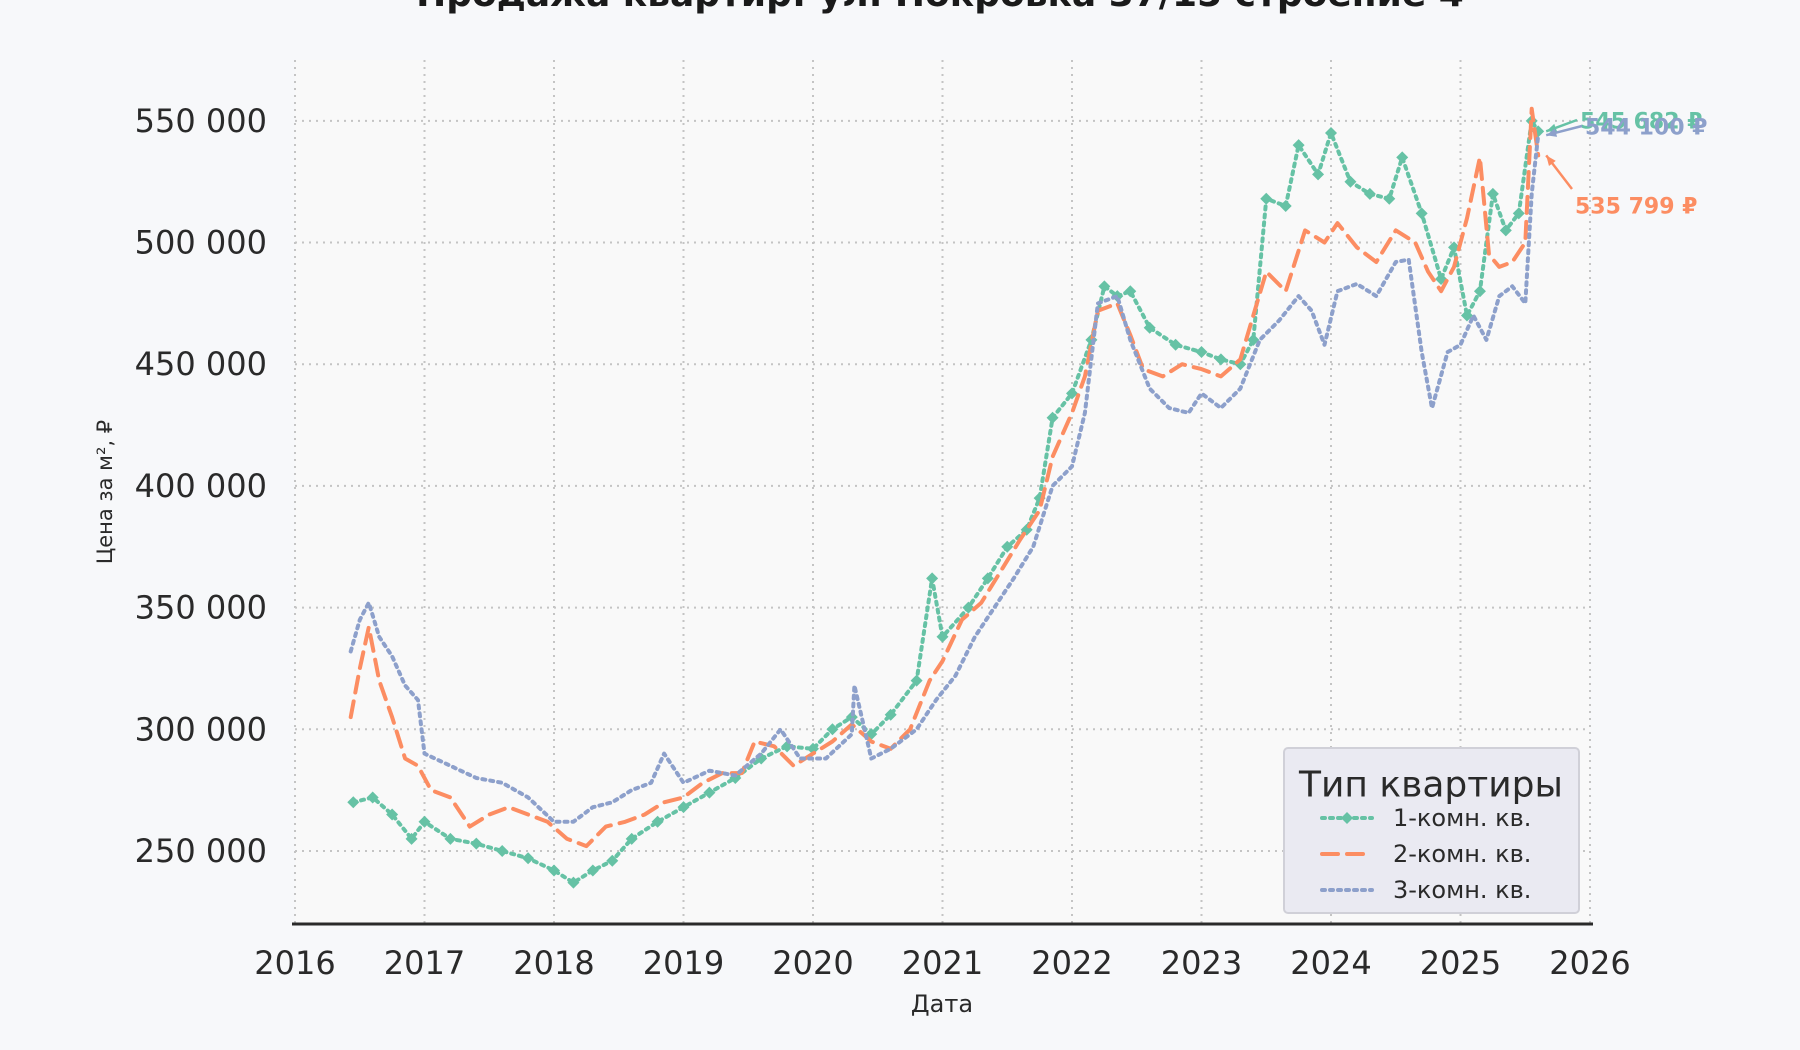 The width and height of the screenshot is (1800, 1050). I want to click on x-tick-label: 2021, so click(942, 963).